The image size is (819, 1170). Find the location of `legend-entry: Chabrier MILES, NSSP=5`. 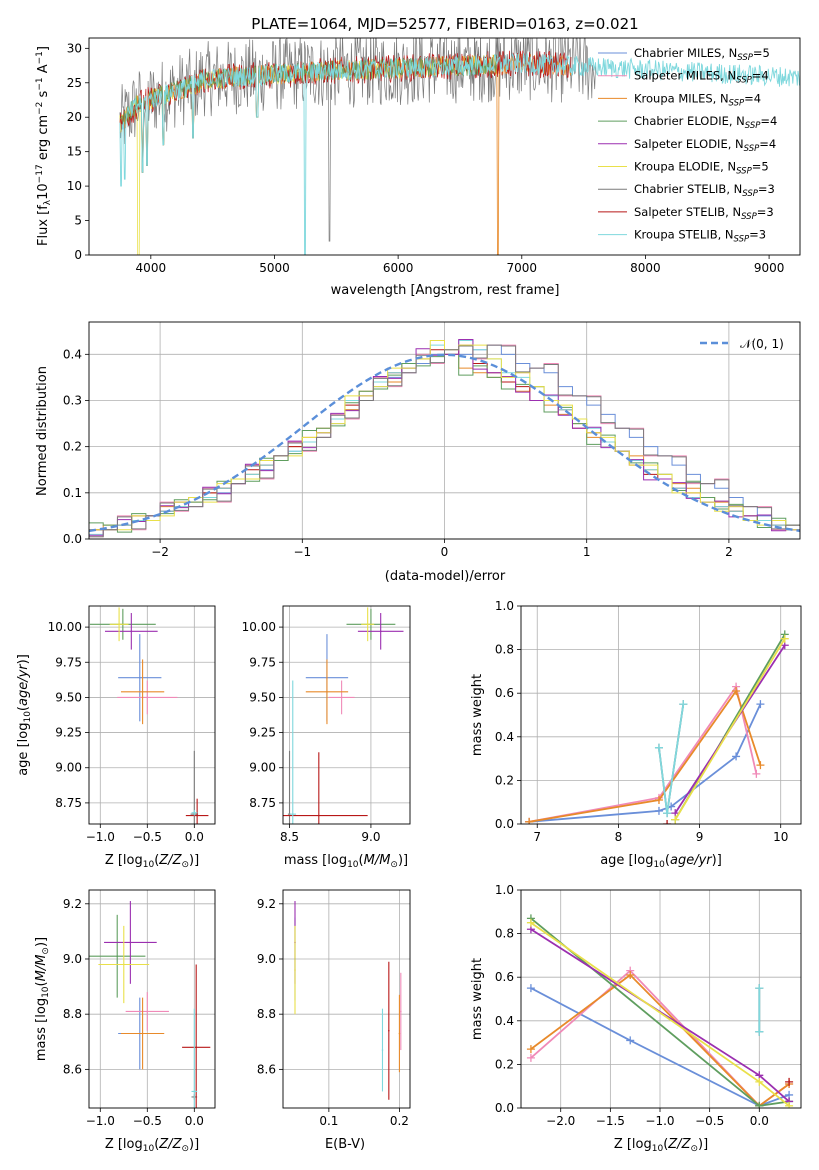

legend-entry: Chabrier MILES, NSSP=5 is located at coordinates (702, 54).